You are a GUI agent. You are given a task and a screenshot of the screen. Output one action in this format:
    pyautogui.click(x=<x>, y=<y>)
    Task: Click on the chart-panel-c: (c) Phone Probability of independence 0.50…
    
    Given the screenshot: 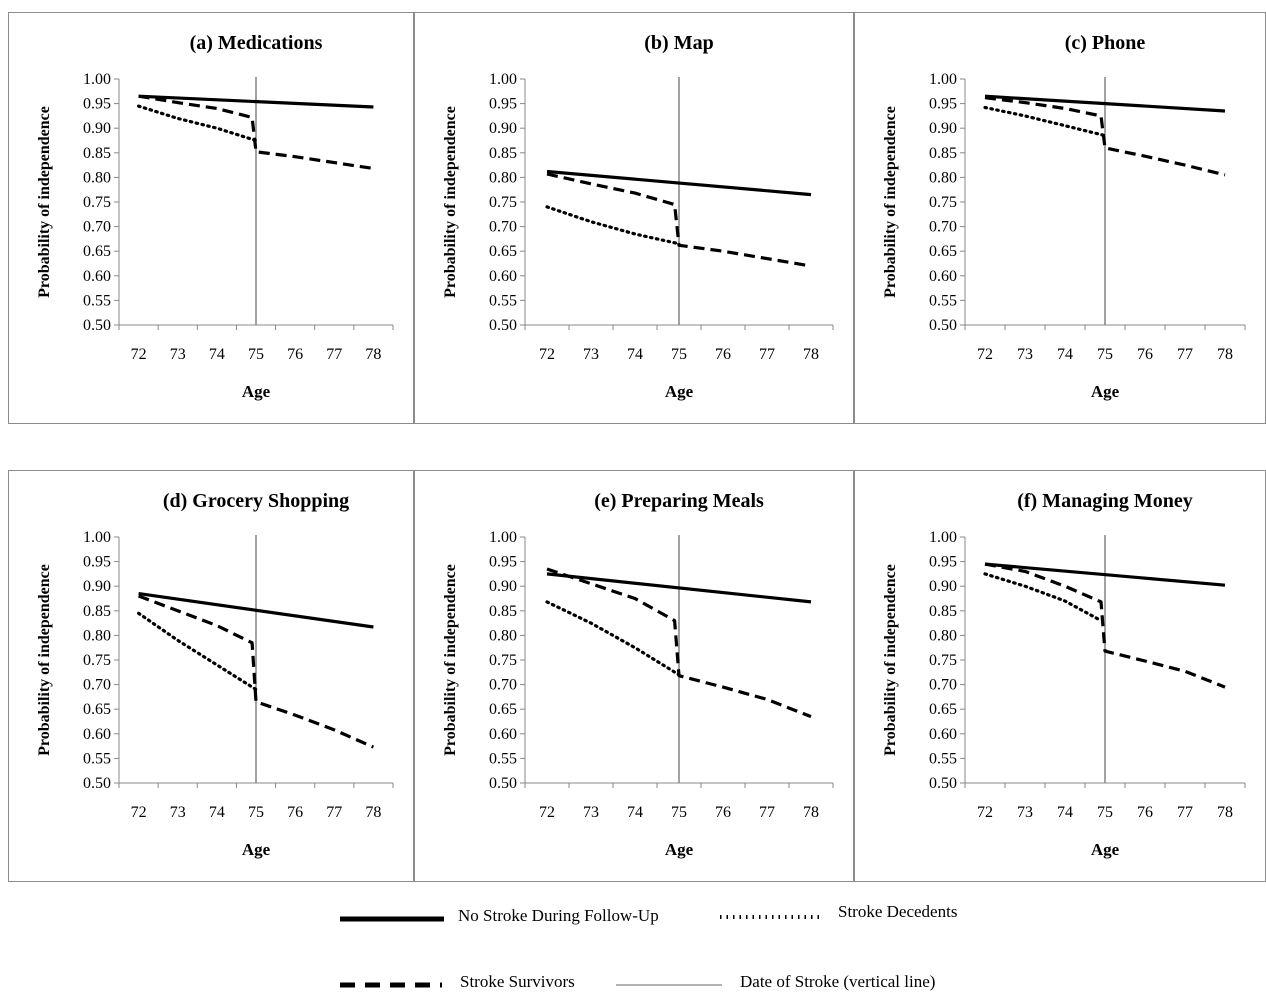 What is the action you would take?
    pyautogui.click(x=1060, y=218)
    